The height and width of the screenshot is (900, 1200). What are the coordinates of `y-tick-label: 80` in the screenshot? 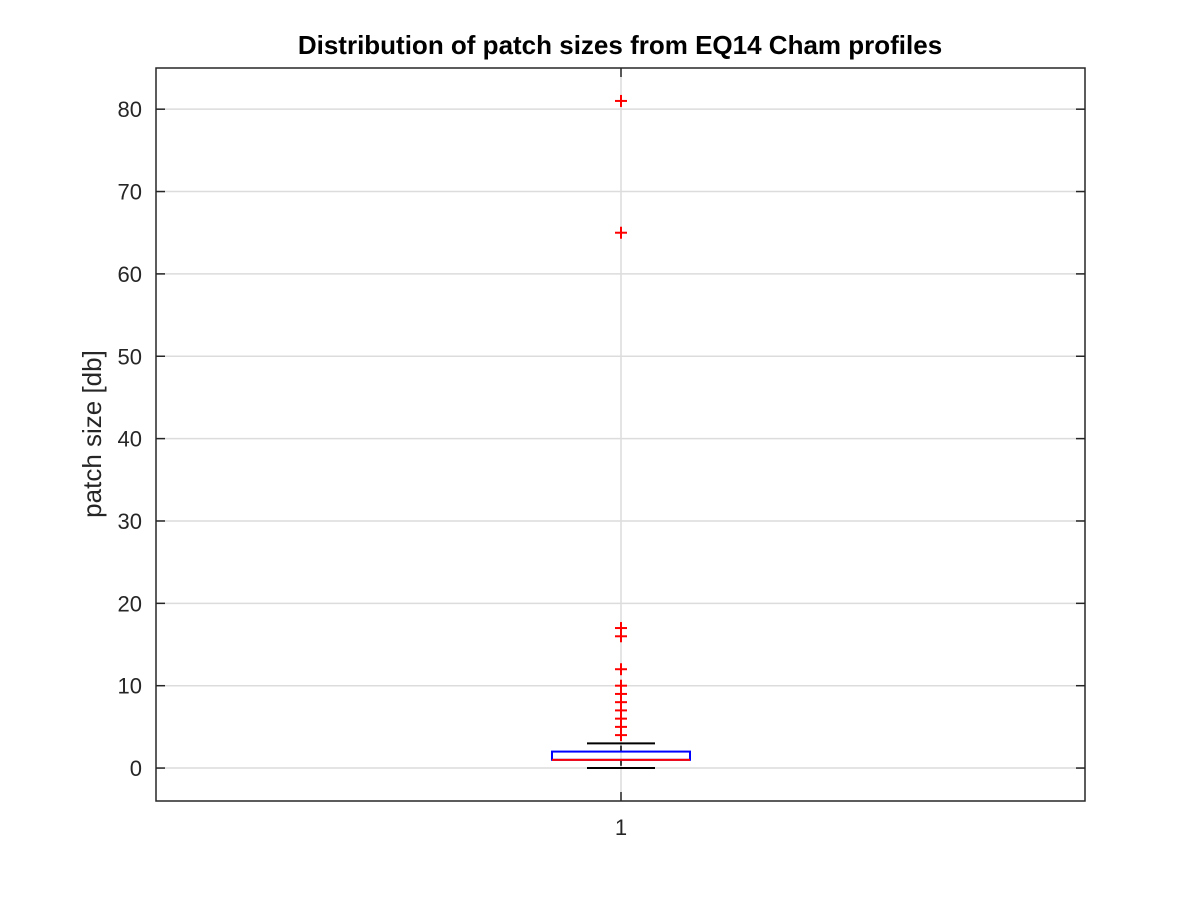 It's located at (130, 109).